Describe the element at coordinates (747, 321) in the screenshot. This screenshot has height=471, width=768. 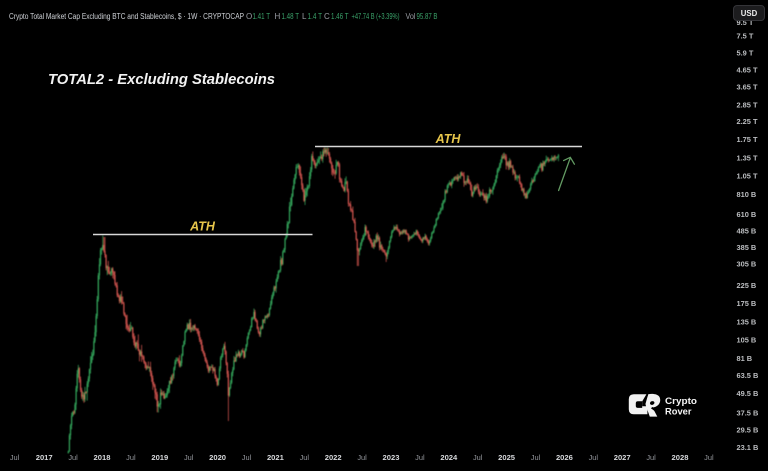
I see `svg-text: 135 B` at that location.